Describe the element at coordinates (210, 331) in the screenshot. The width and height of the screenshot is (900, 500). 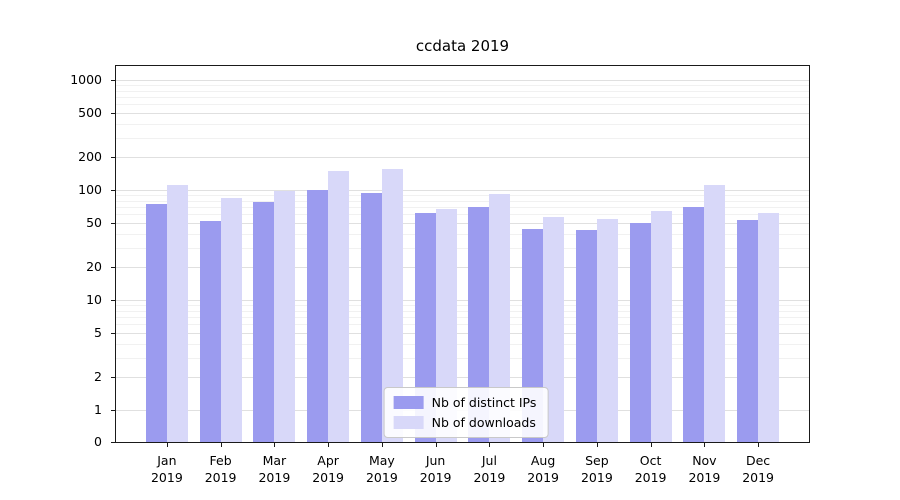
I see `bar-nb-of-distinct-ips-feb` at that location.